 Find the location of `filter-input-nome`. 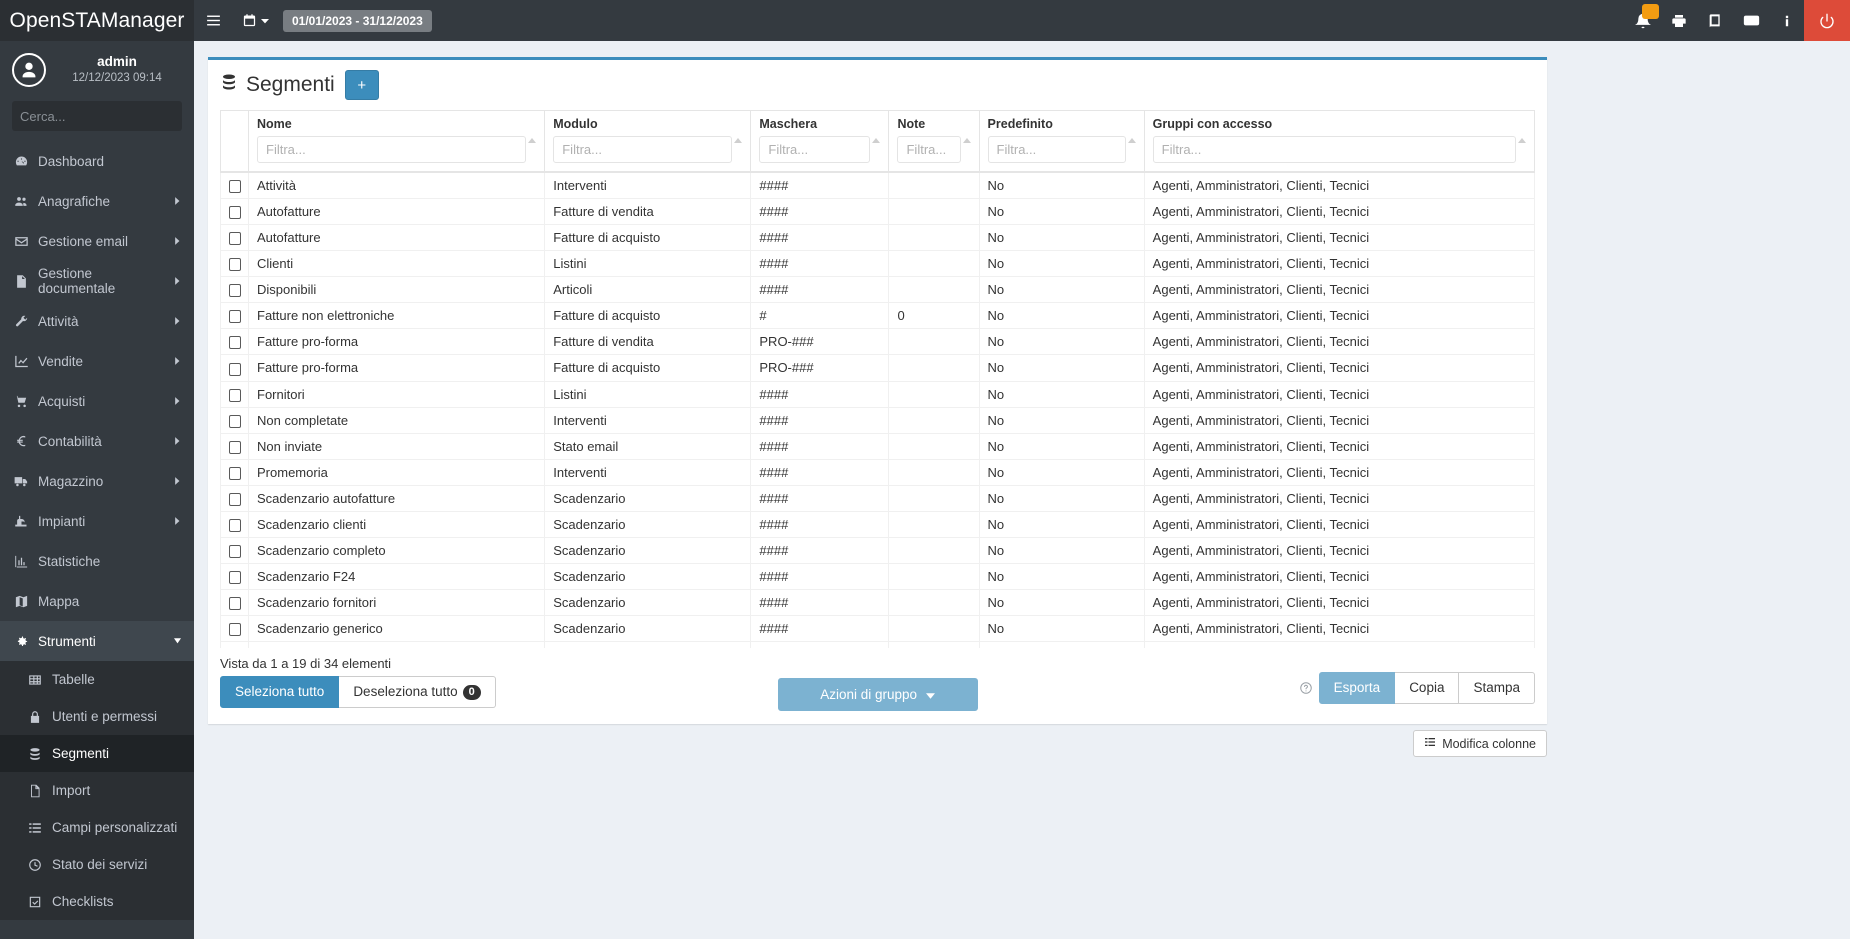

filter-input-nome is located at coordinates (392, 149).